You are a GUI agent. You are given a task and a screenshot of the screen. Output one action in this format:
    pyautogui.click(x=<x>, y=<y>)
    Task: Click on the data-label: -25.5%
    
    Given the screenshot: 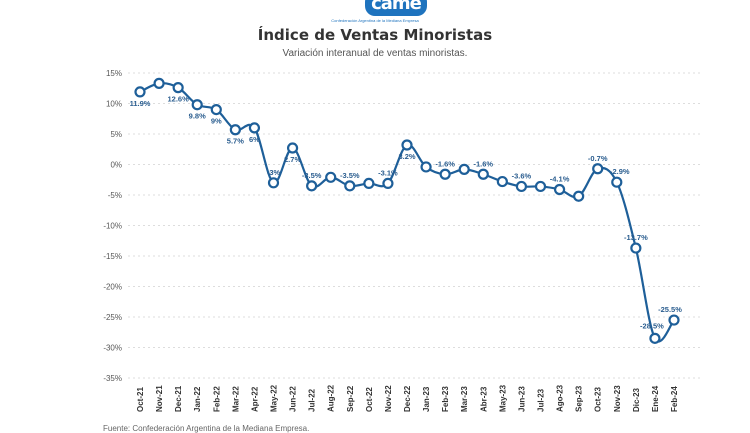 What is the action you would take?
    pyautogui.click(x=670, y=309)
    